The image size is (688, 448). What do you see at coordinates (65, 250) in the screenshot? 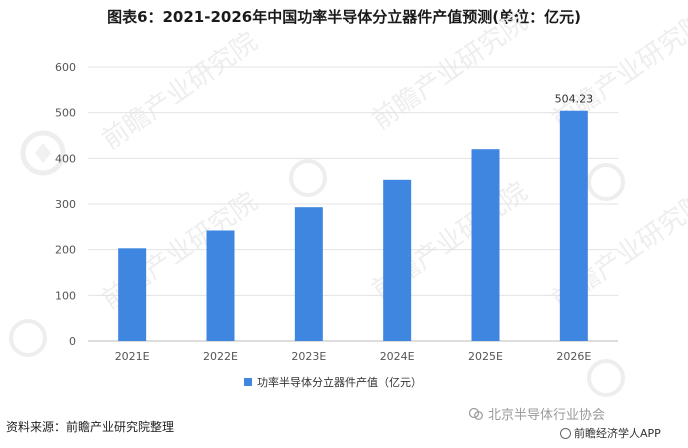
I see `y-tick-label: 200` at bounding box center [65, 250].